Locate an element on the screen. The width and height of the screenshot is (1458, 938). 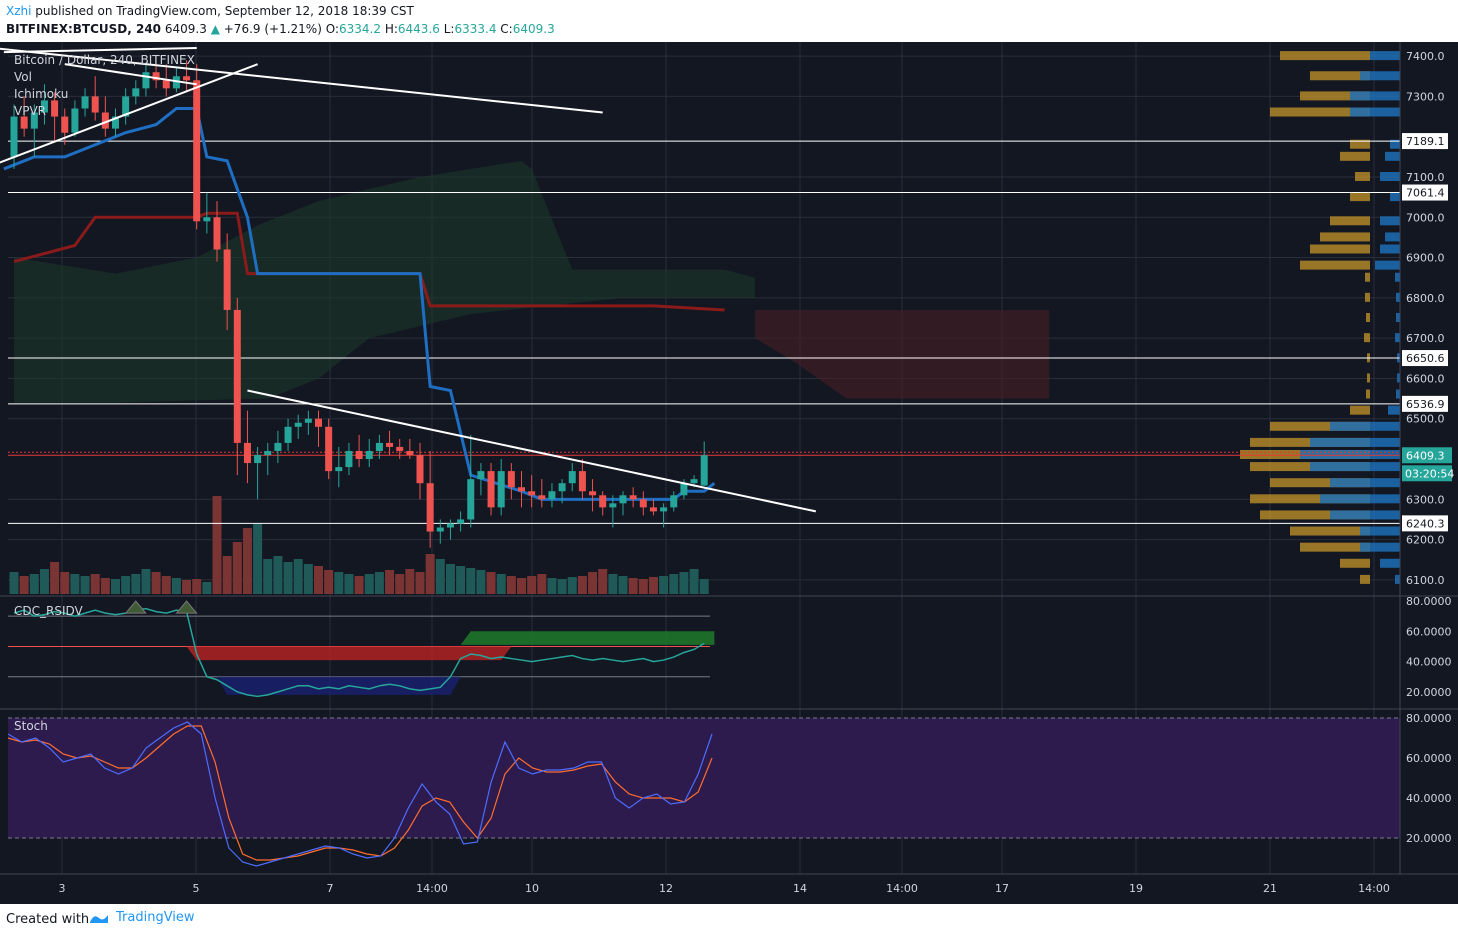
price-tick-4: 6900.0 is located at coordinates (1425, 258).